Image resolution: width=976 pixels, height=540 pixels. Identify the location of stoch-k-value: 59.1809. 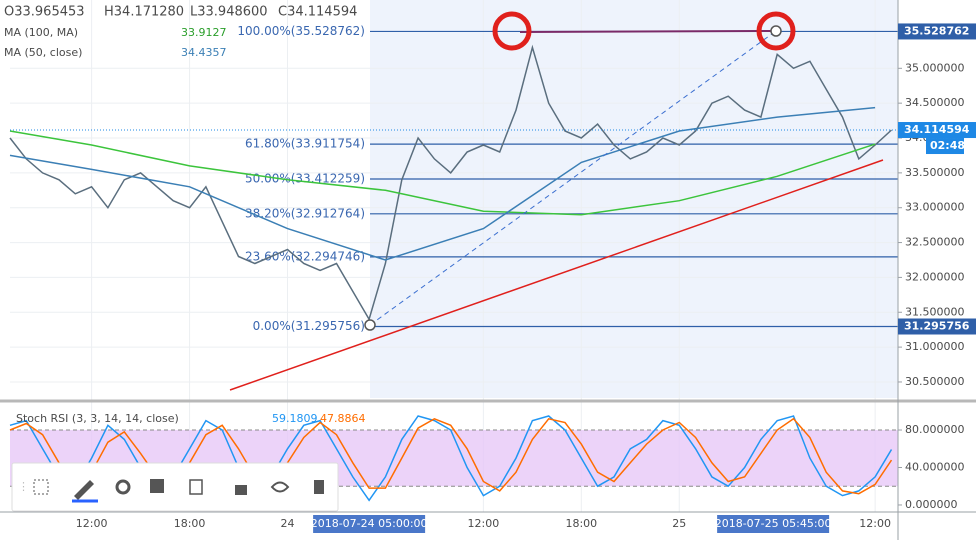
(295, 418).